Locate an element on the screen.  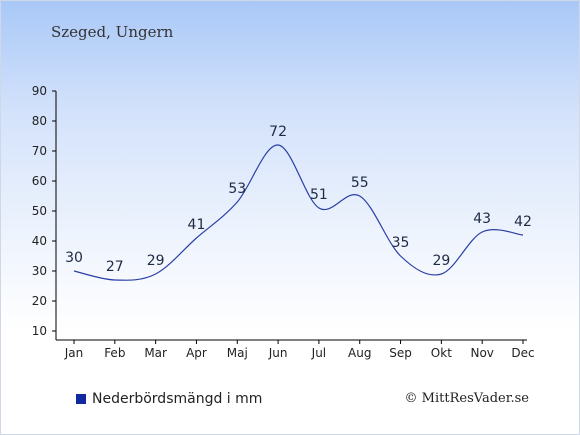
y-tick-label: 20 is located at coordinates (39, 301).